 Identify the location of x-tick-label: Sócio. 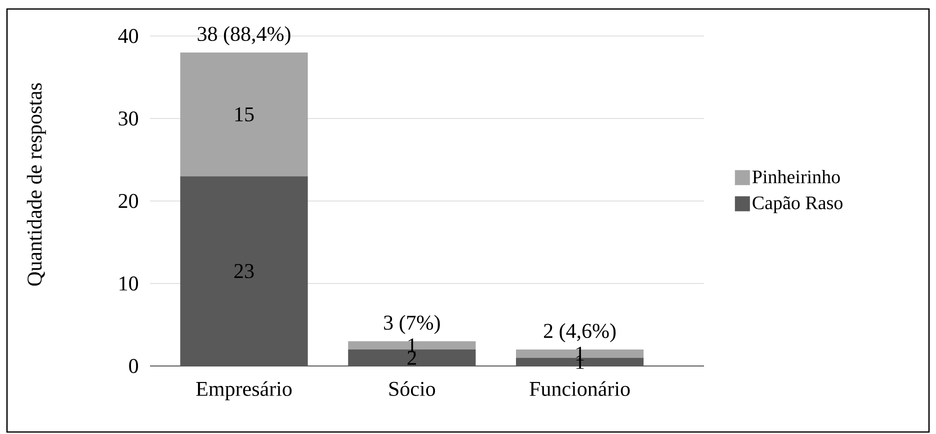
(412, 388).